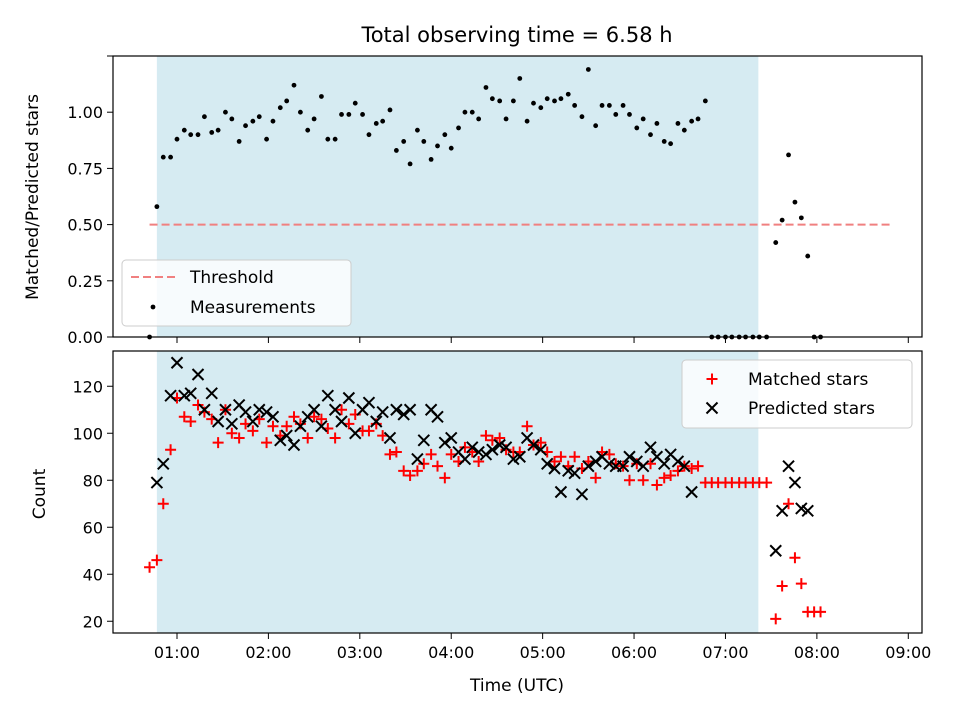 The width and height of the screenshot is (960, 720). What do you see at coordinates (93, 527) in the screenshot?
I see `y-tick-label: 60` at bounding box center [93, 527].